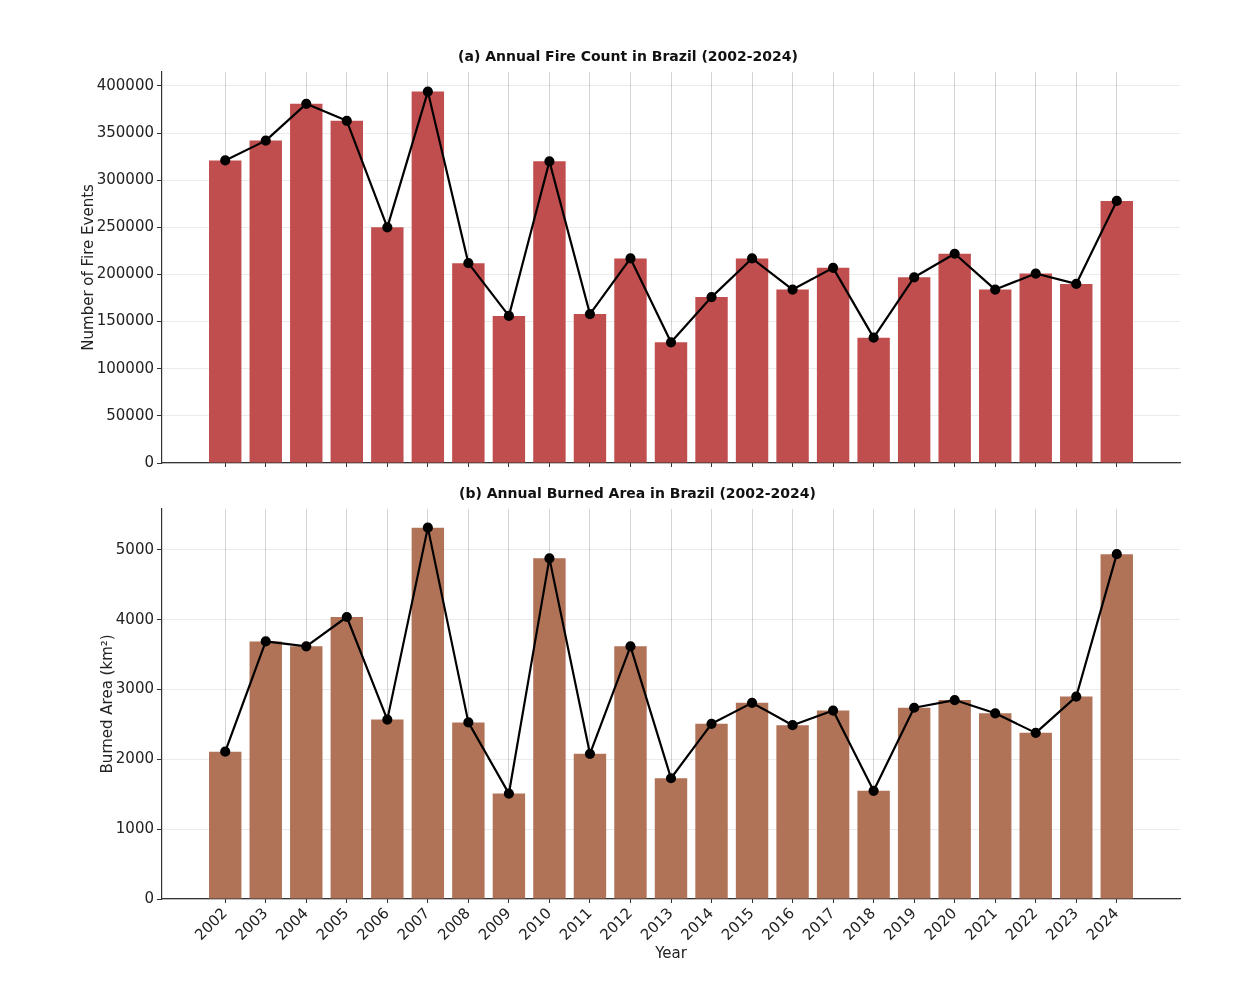  I want to click on y-tick-label: 250000, so click(125, 226).